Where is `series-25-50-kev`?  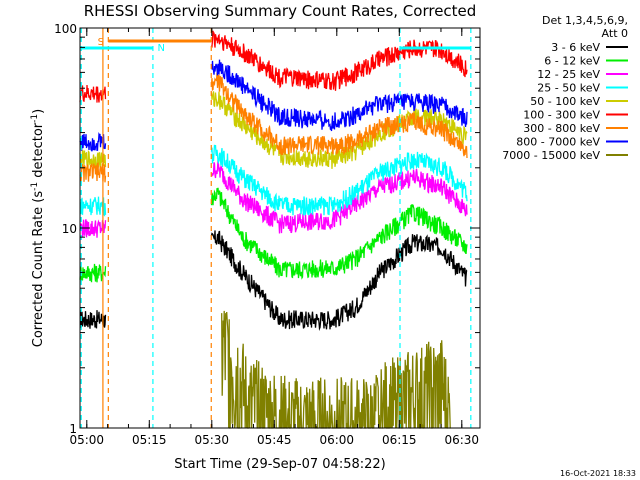 series-25-50-kev is located at coordinates (273, 180).